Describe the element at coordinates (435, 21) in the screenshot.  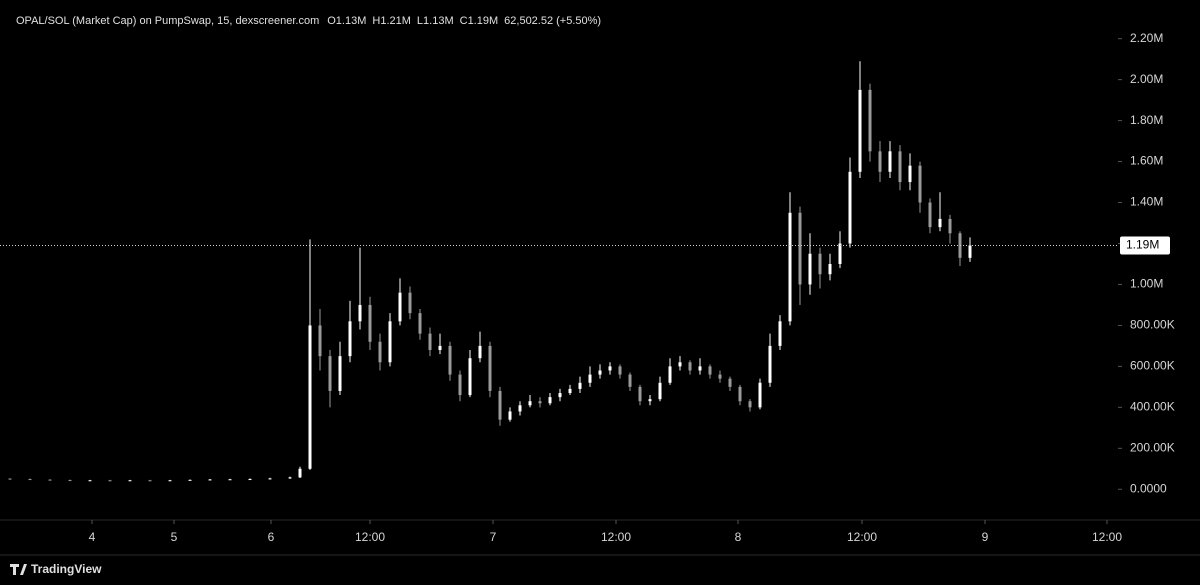
I see `ohlc-legend-item: L1.13M` at that location.